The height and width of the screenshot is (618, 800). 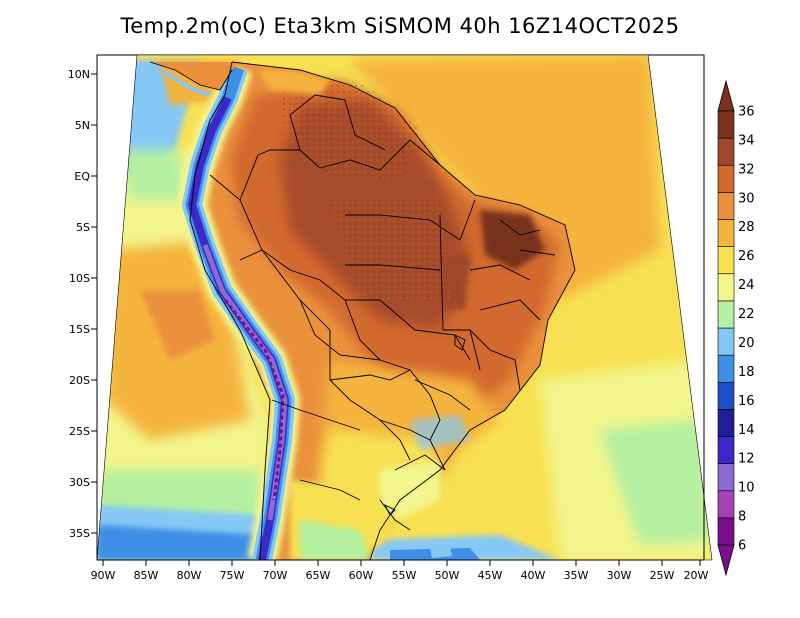 I want to click on lat-label: 20S, so click(x=79, y=380).